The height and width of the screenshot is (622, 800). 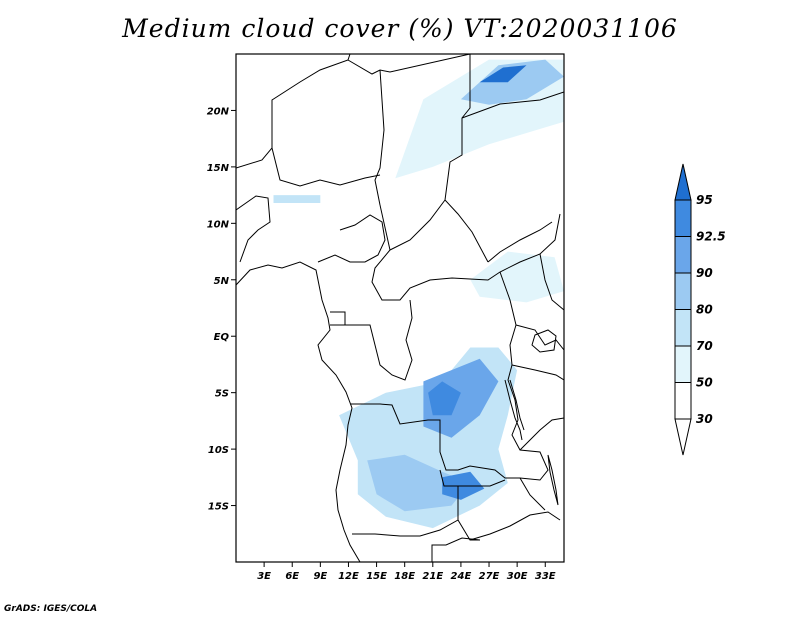 I want to click on latitude-axis: 20N 15N 10N 5N EQ 5S 10S 15S, so click(x=221, y=309).